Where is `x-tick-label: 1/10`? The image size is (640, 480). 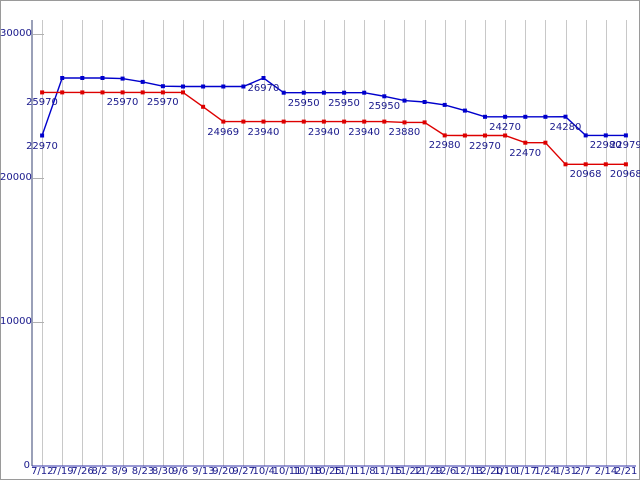 x-tick-label: 1/10 is located at coordinates (505, 471).